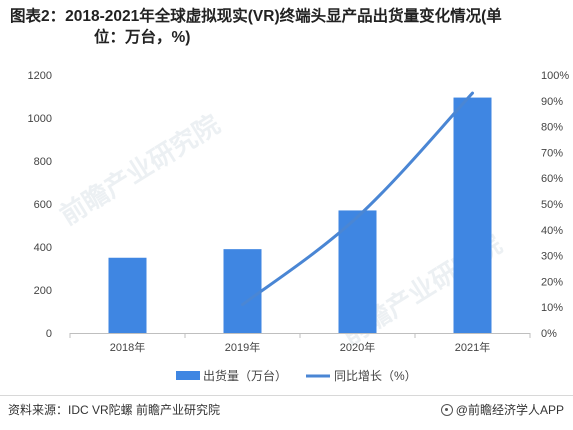 This screenshot has width=573, height=430. I want to click on right-axis-tick-label: 20%, so click(552, 282).